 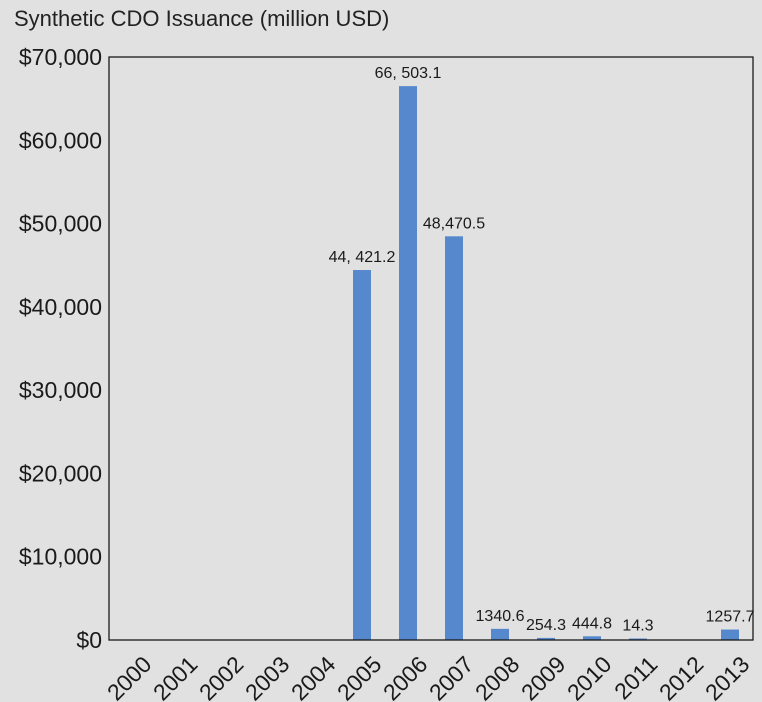 What do you see at coordinates (637, 626) in the screenshot?
I see `data-label: 14.3` at bounding box center [637, 626].